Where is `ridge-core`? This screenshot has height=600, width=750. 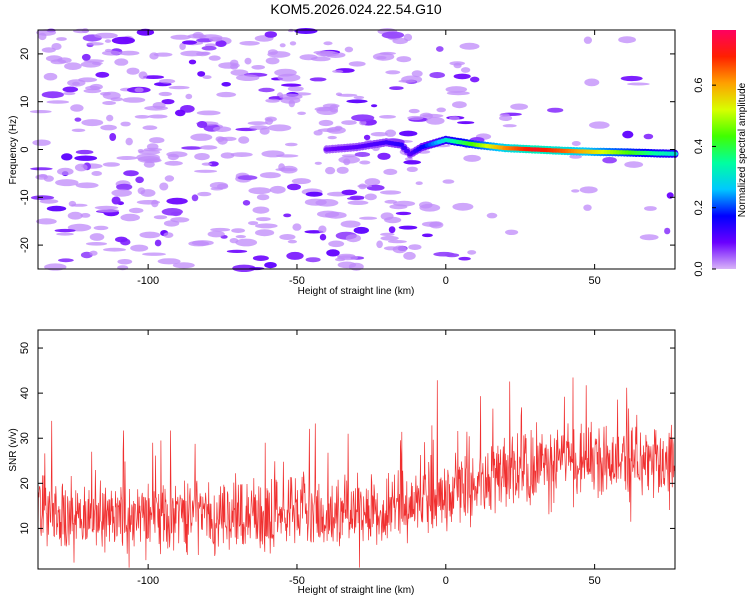
ridge-core is located at coordinates (401, 144).